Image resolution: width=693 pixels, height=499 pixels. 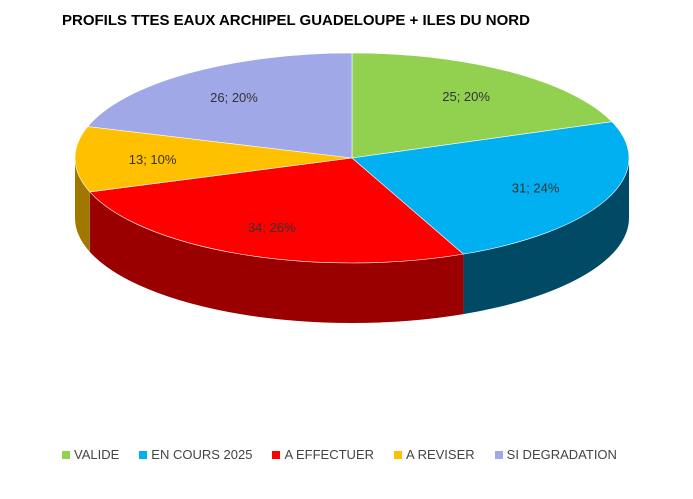 I want to click on legend-item-a-reviser: A REVISER, so click(x=434, y=454).